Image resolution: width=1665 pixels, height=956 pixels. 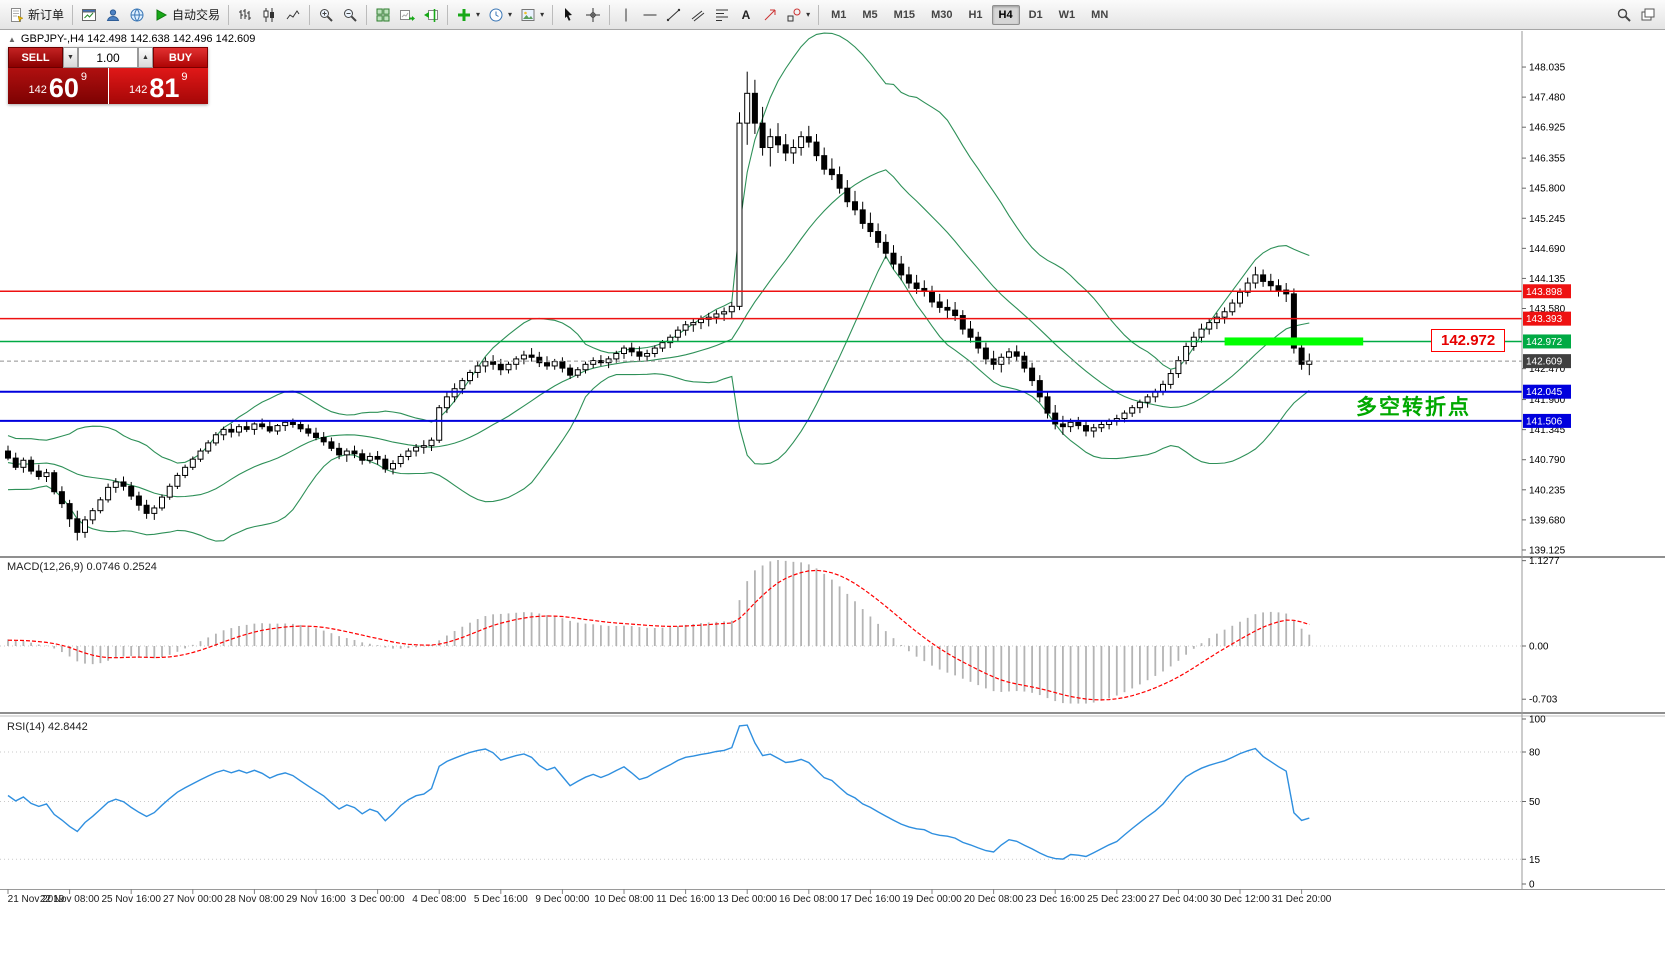 What do you see at coordinates (1544, 292) in the screenshot?
I see `svg-text: 143.898` at bounding box center [1544, 292].